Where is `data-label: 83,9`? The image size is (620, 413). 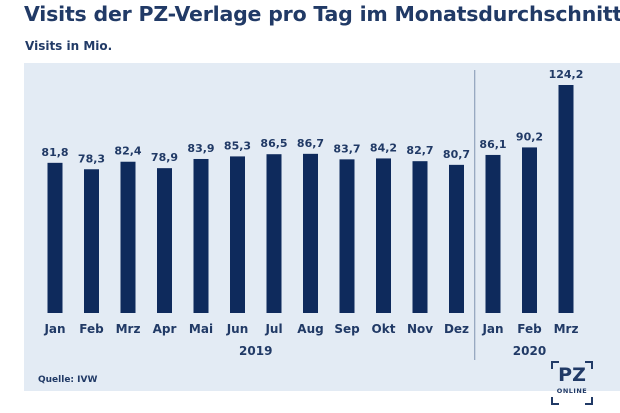
data-label: 83,9 is located at coordinates (200, 148).